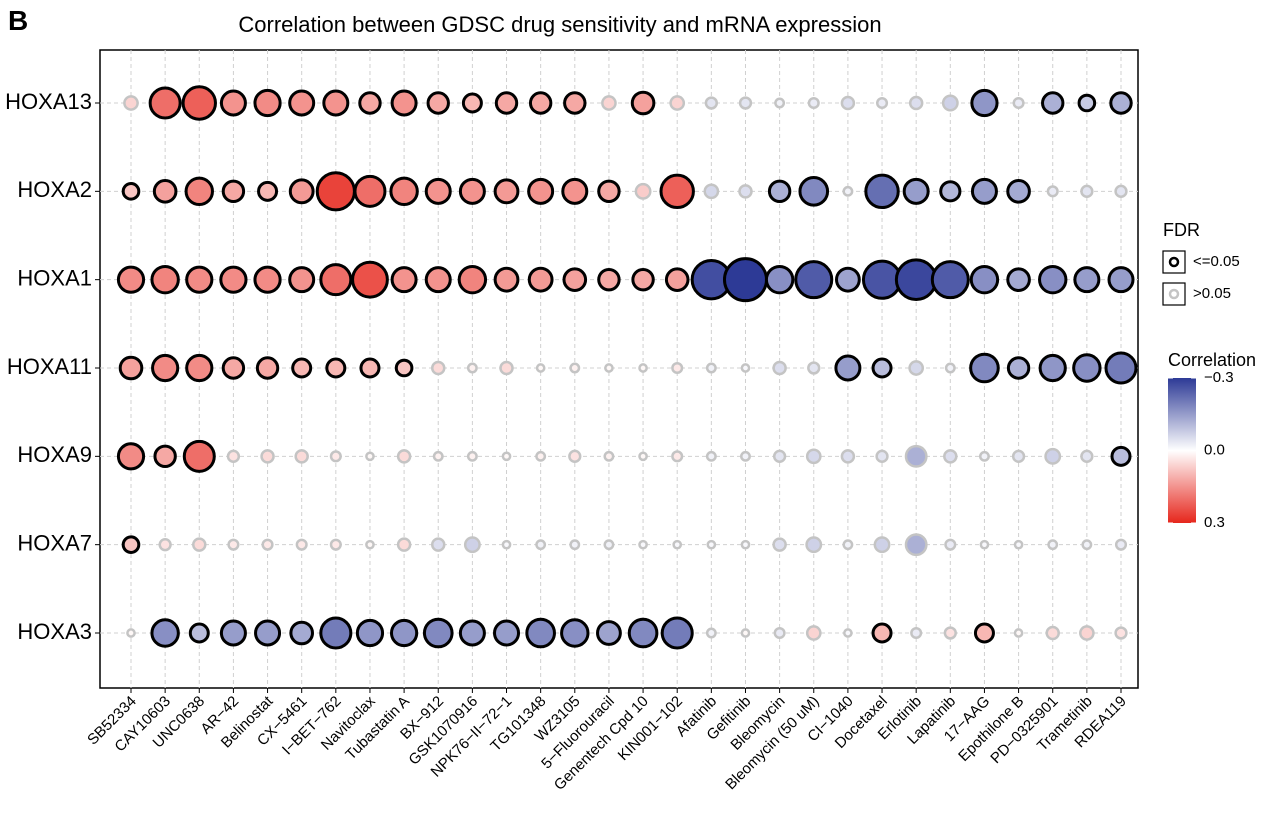  What do you see at coordinates (1214, 449) in the screenshot?
I see `color-tick-label: 0.0` at bounding box center [1214, 449].